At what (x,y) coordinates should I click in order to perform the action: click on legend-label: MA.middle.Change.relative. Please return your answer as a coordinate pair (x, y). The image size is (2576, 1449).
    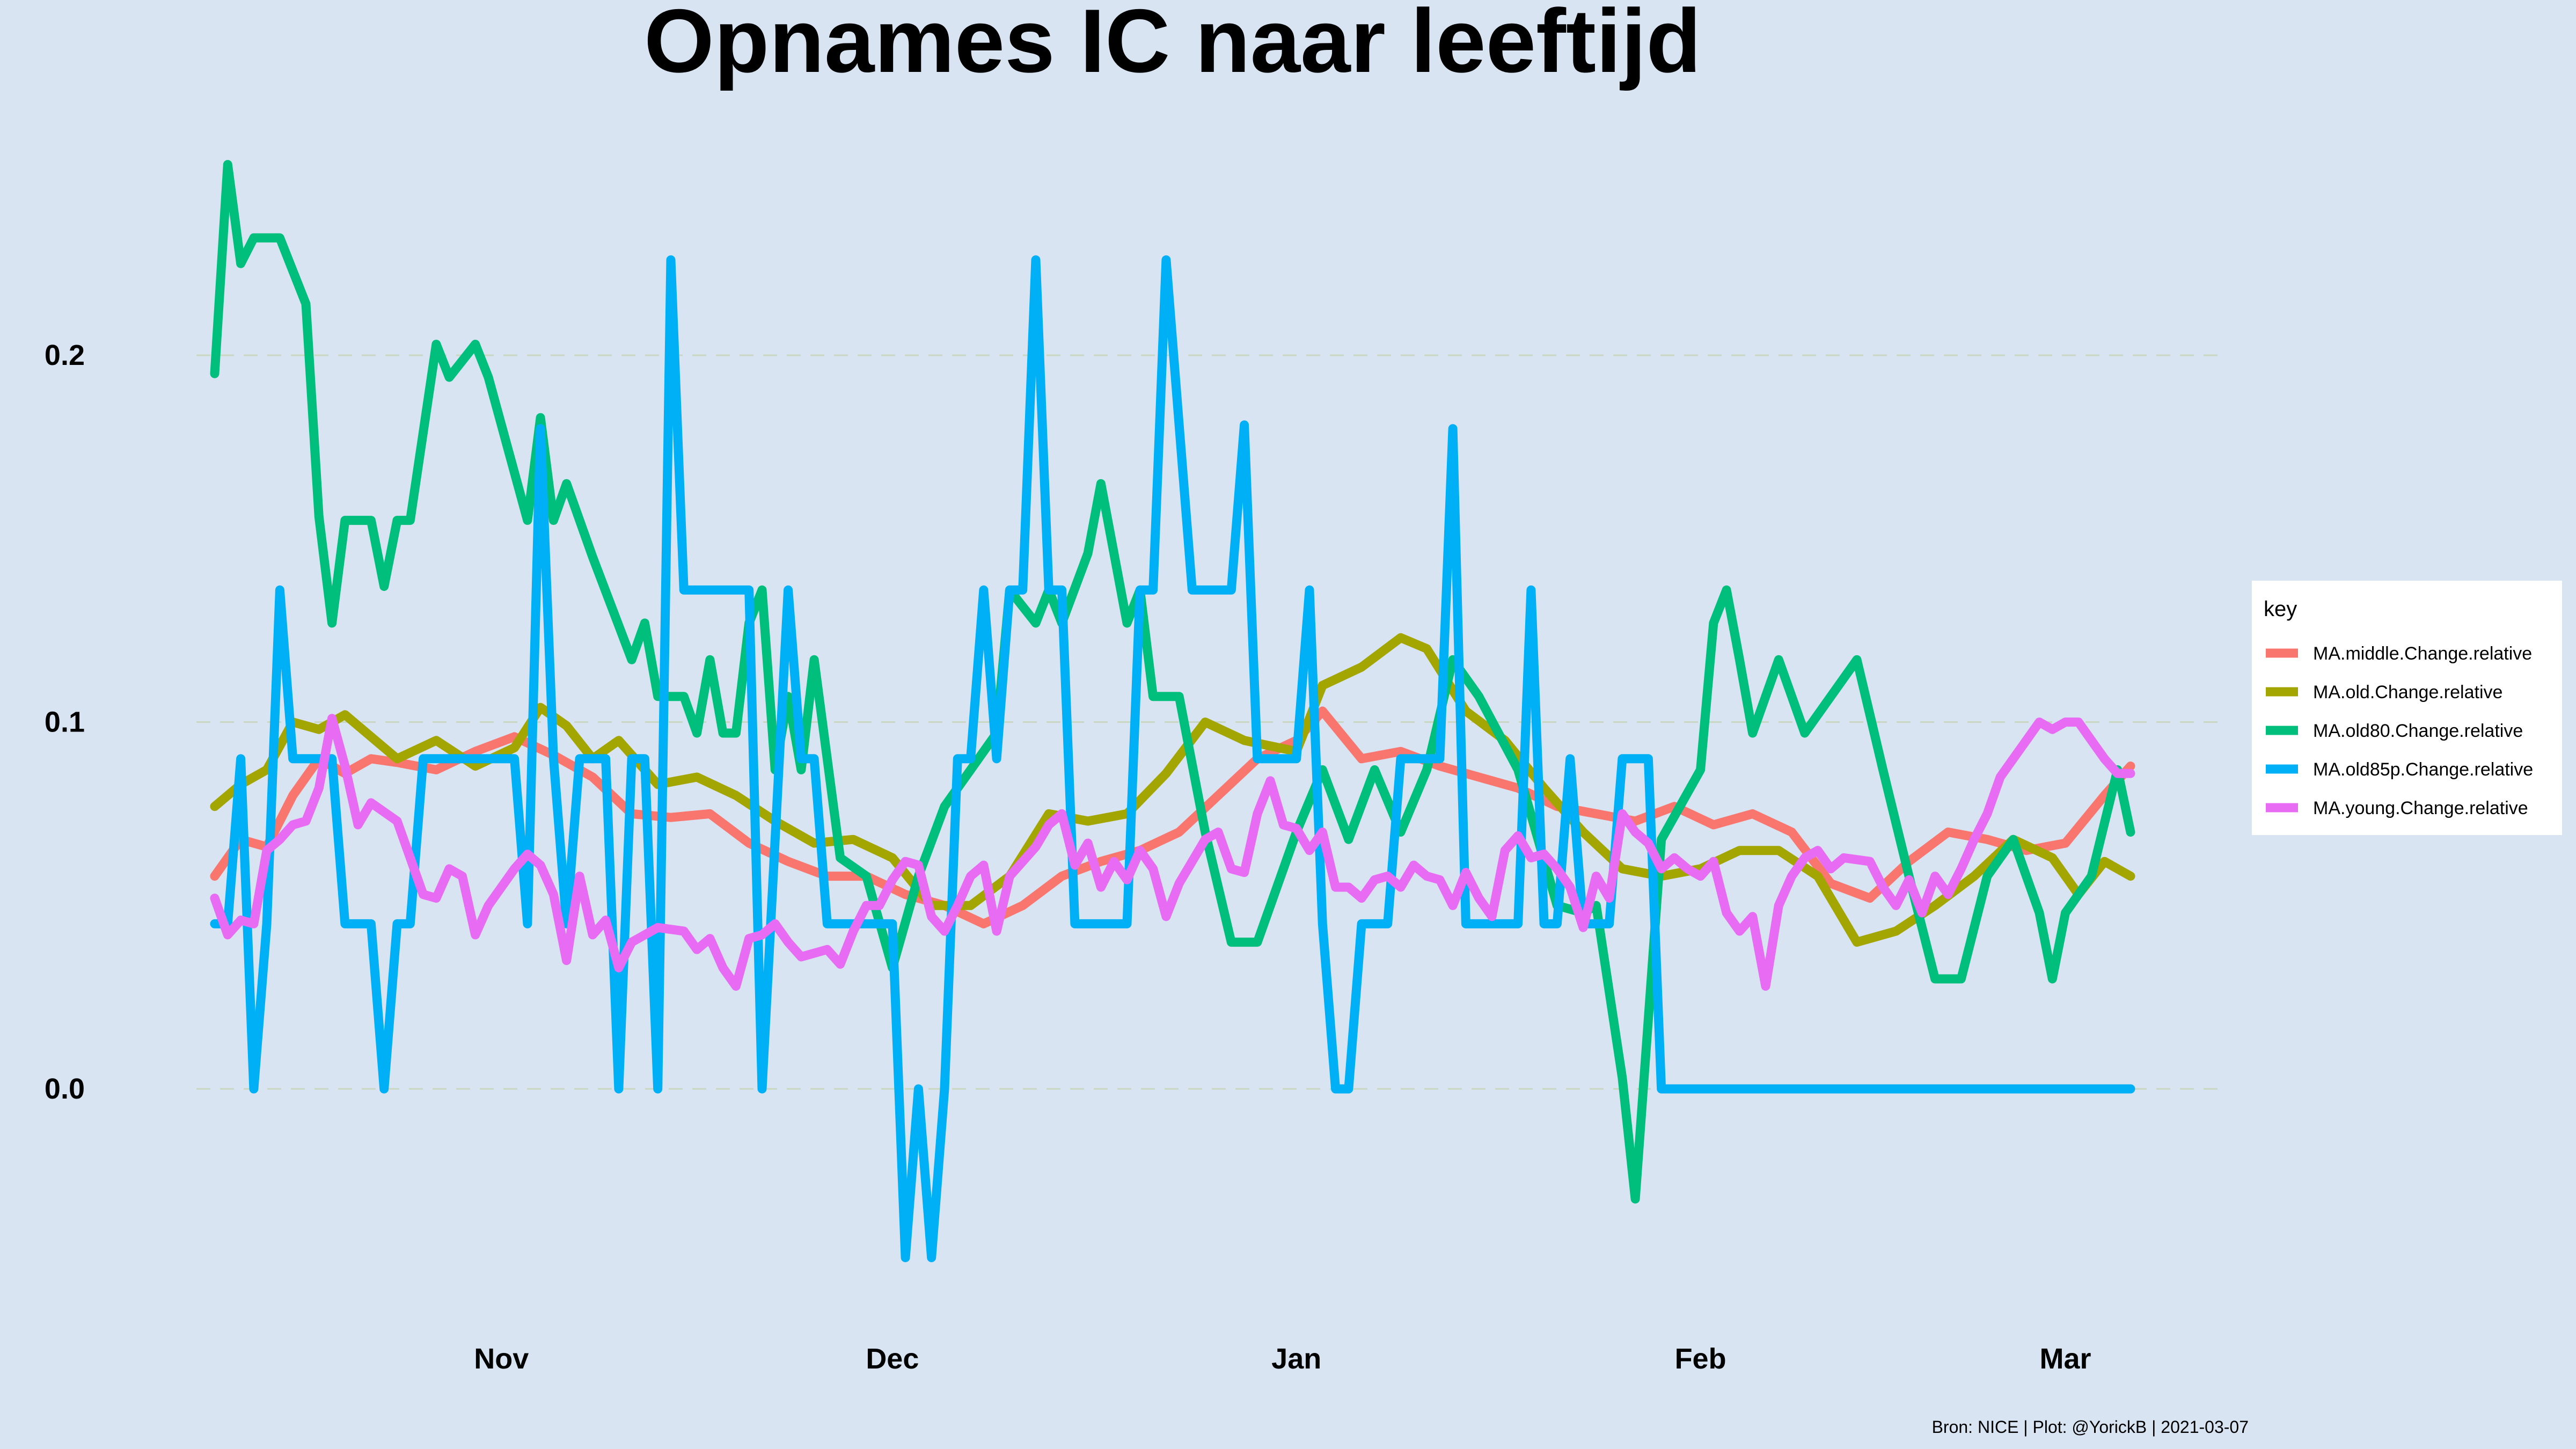
    Looking at the image, I should click on (2422, 653).